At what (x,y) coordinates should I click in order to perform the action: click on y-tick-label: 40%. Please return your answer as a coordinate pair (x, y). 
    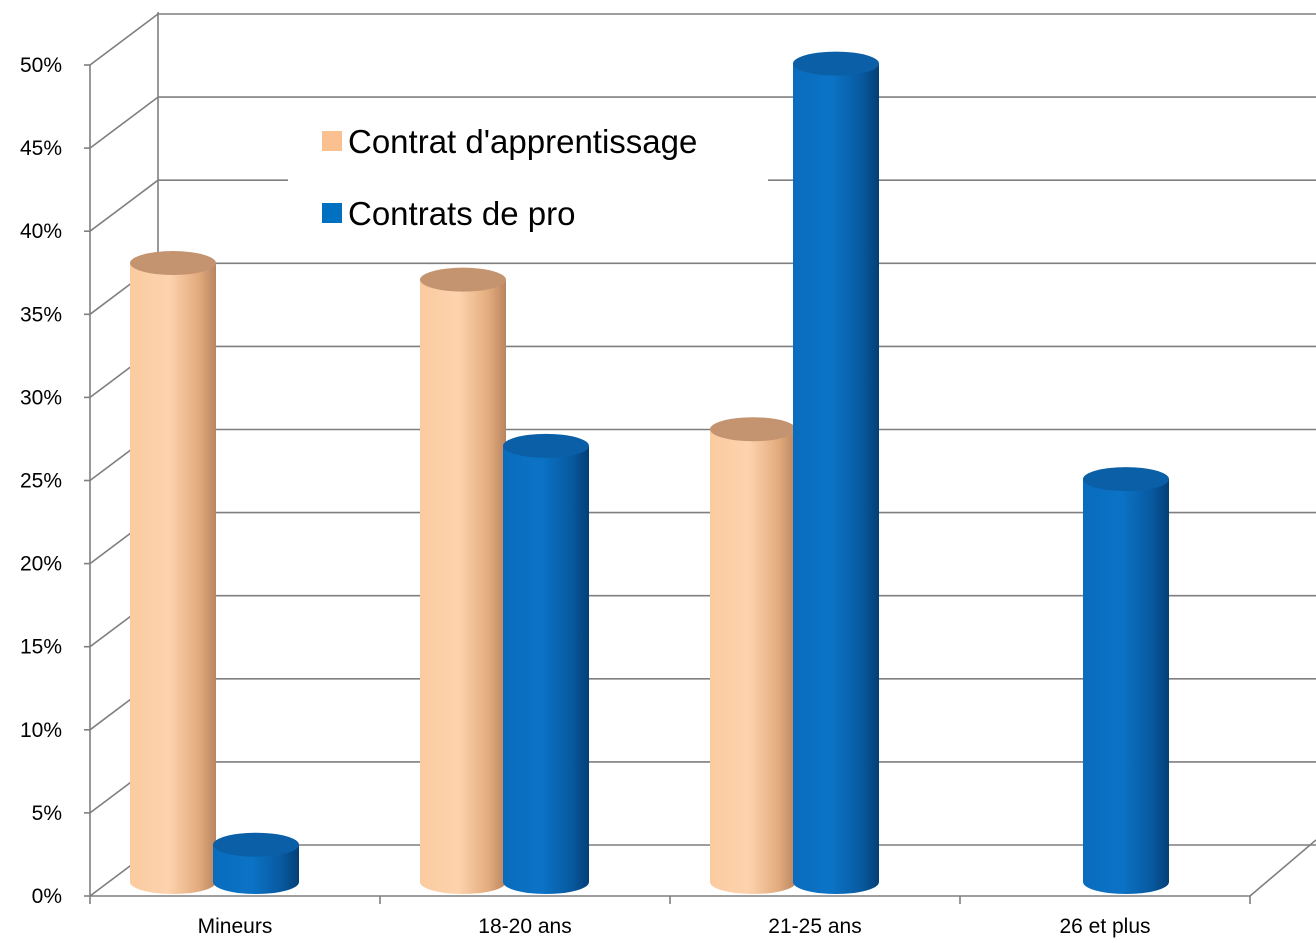
    Looking at the image, I should click on (41, 231).